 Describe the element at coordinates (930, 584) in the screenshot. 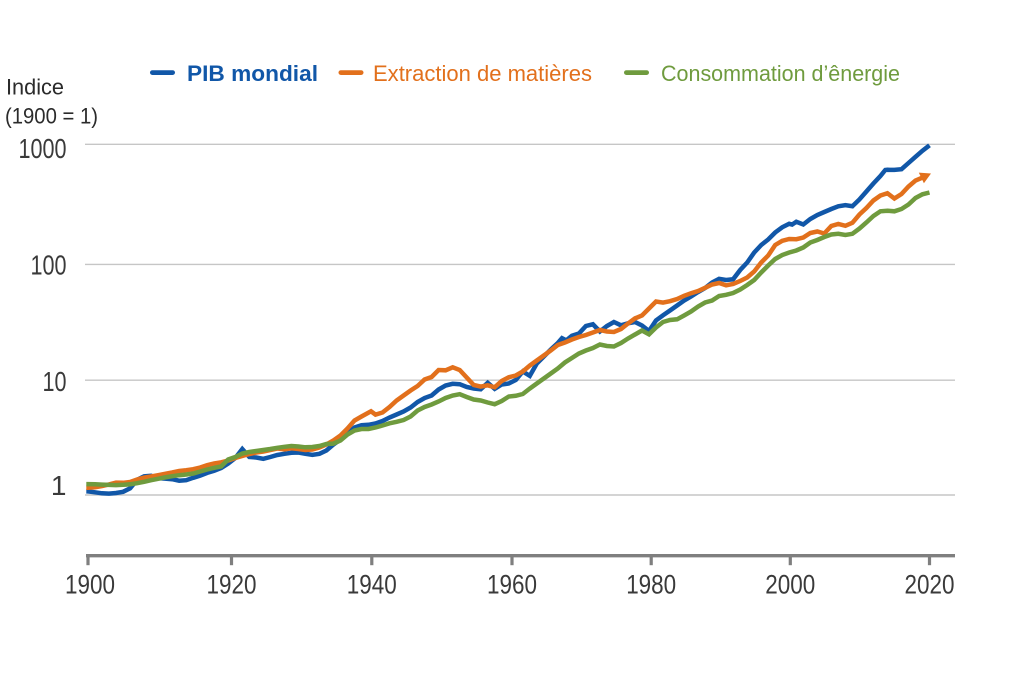

I see `svg-text: 2020` at that location.